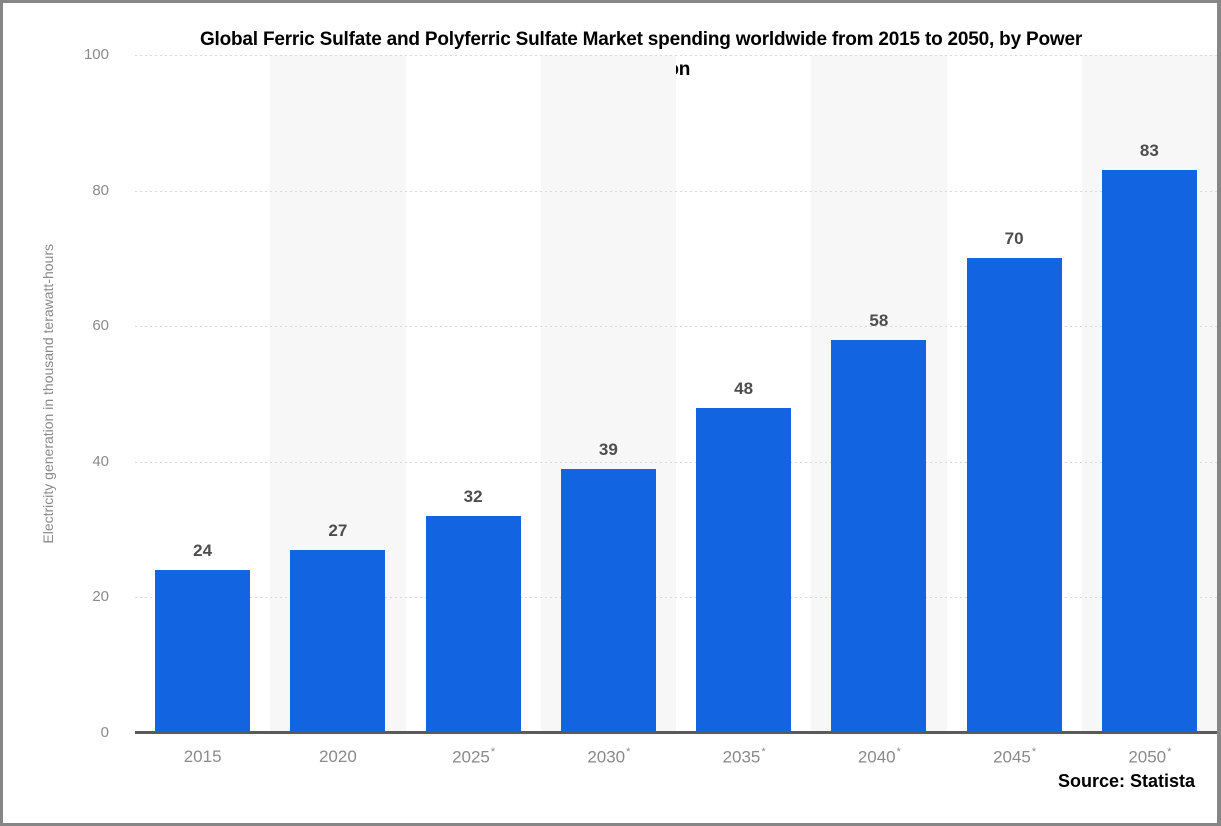 Image resolution: width=1221 pixels, height=826 pixels. What do you see at coordinates (676, 732) in the screenshot?
I see `x-axis-line` at bounding box center [676, 732].